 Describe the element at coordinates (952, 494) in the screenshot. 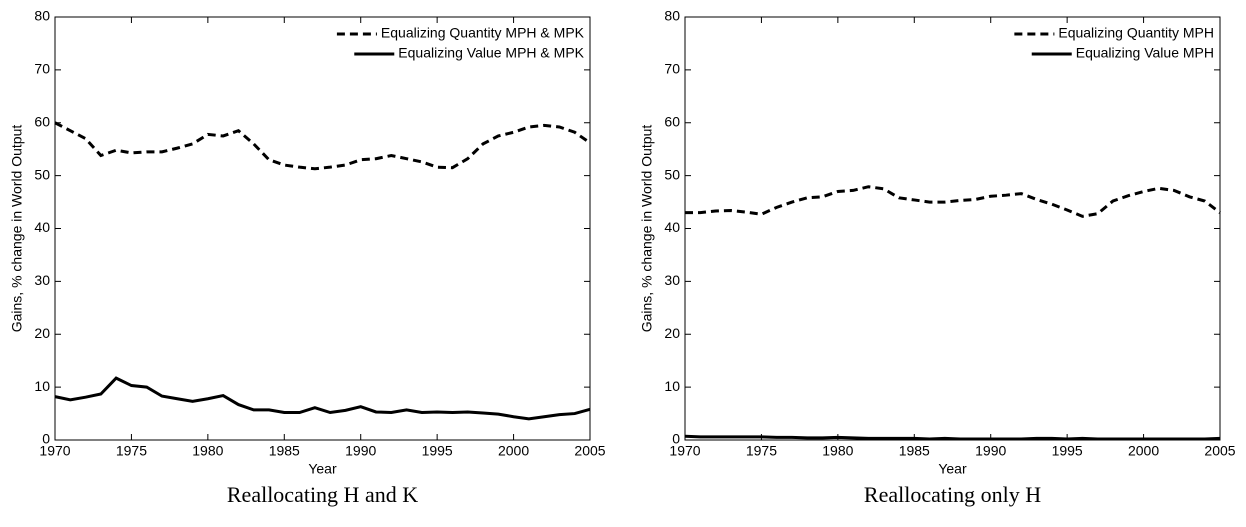

I see `caption: Reallocating only H` at that location.